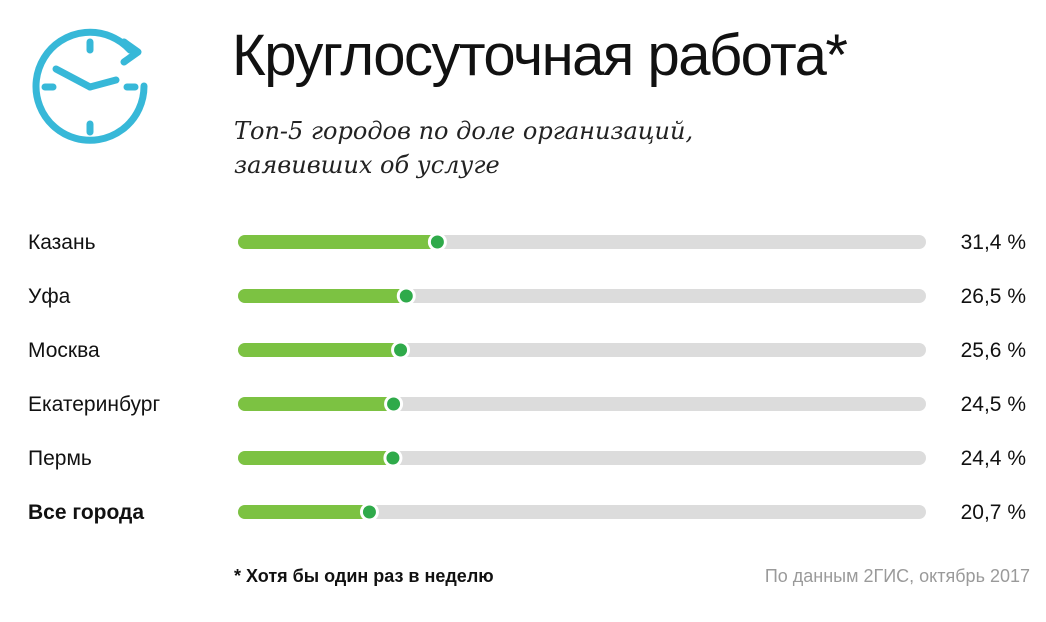  I want to click on subtitle-line-2: заявивших об услуге, so click(367, 165).